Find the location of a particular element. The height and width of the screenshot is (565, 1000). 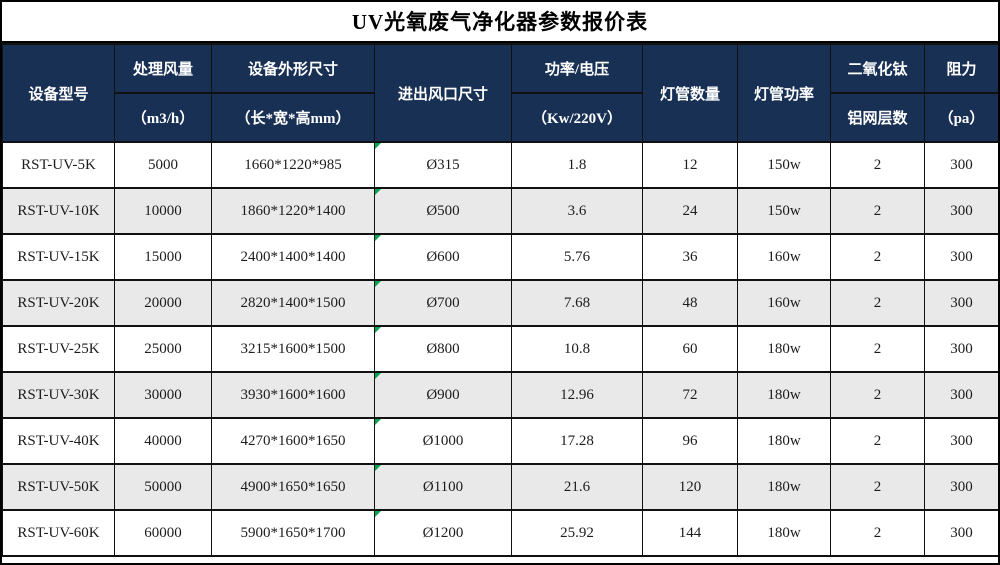

col-header-power: 功率/电压 is located at coordinates (577, 68).